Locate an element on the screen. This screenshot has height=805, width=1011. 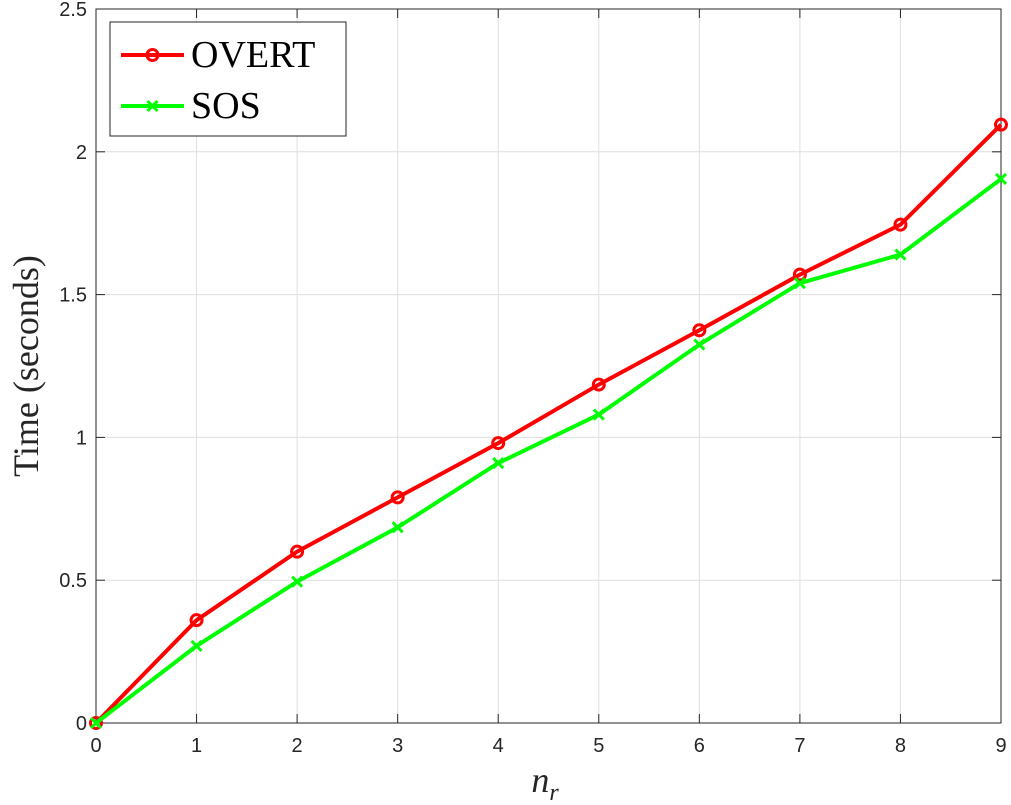
legend-marker-sos is located at coordinates (152, 106).